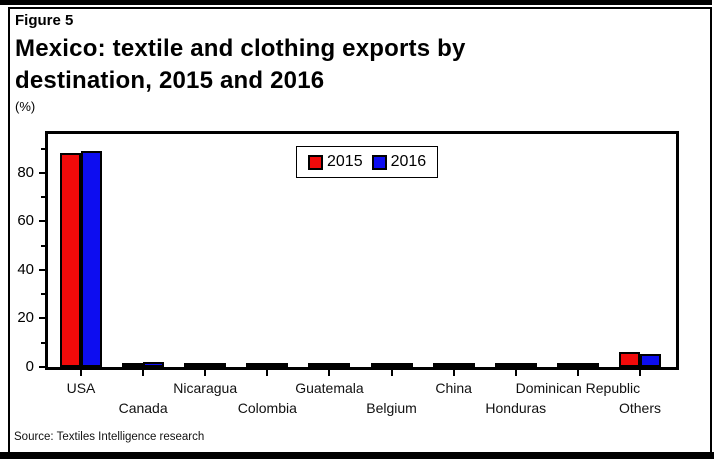 The image size is (720, 461). What do you see at coordinates (505, 365) in the screenshot?
I see `bar-2015-honduras` at bounding box center [505, 365].